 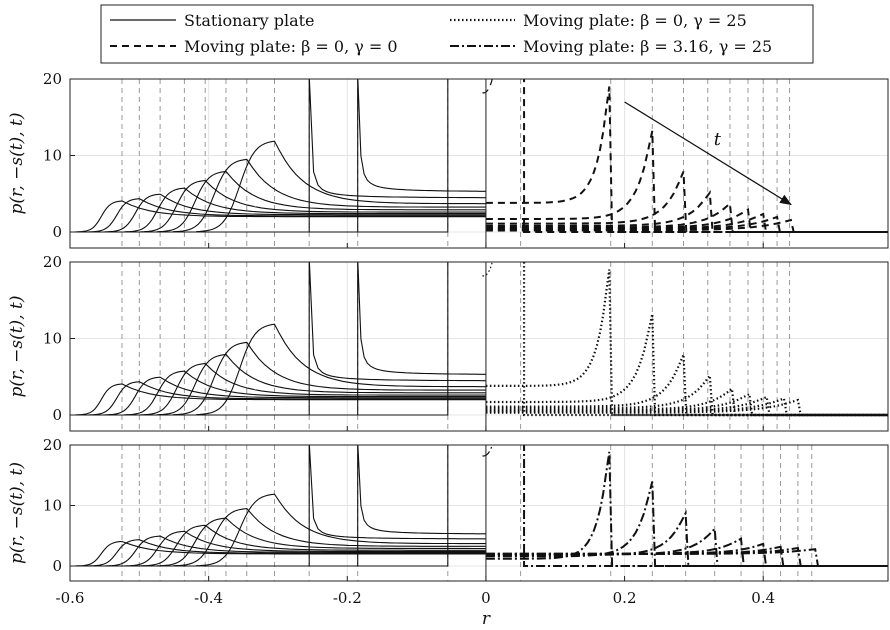 I want to click on legend-label-stationary: Stationary plate, so click(x=249, y=20).